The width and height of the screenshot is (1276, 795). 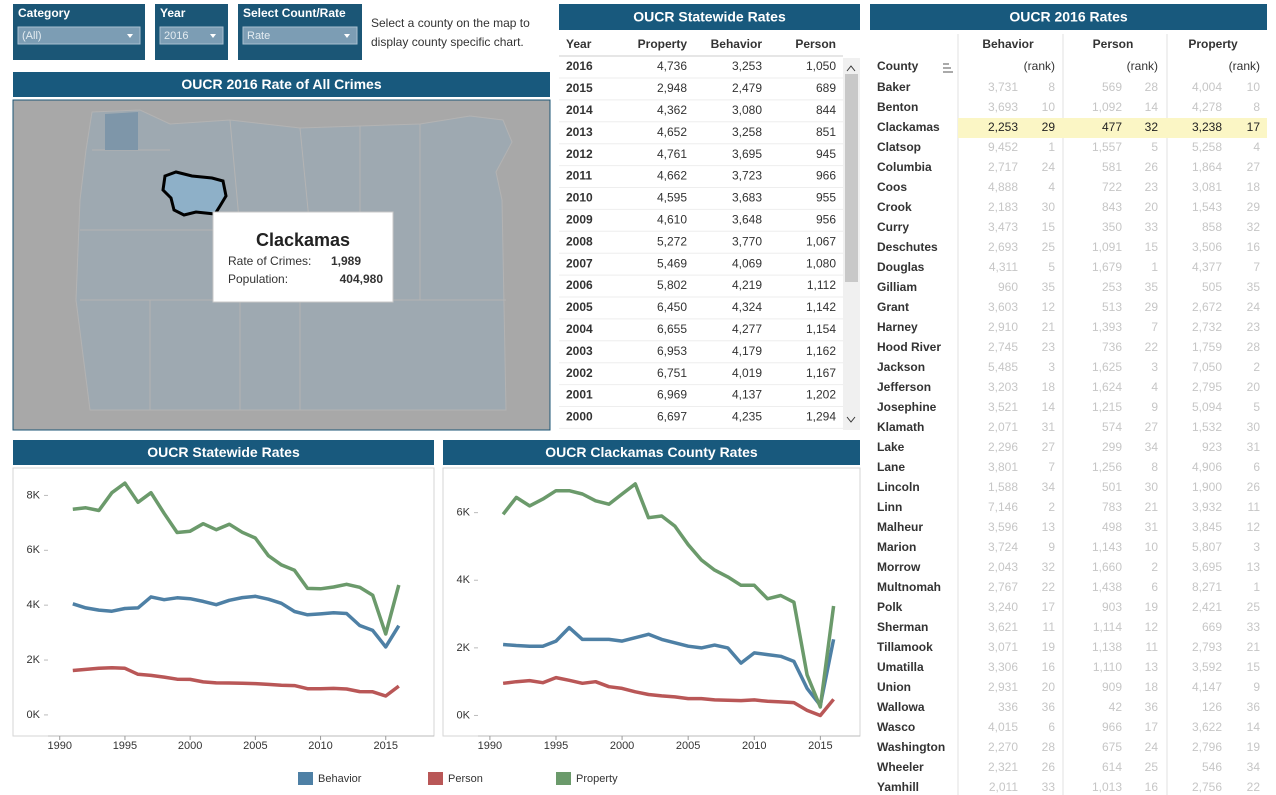 What do you see at coordinates (579, 263) in the screenshot?
I see `table-cell: 2007` at bounding box center [579, 263].